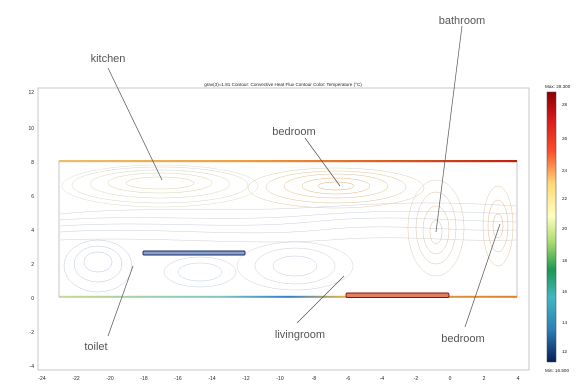 This screenshot has width=578, height=388. I want to click on x-tick: -24, so click(41, 379).